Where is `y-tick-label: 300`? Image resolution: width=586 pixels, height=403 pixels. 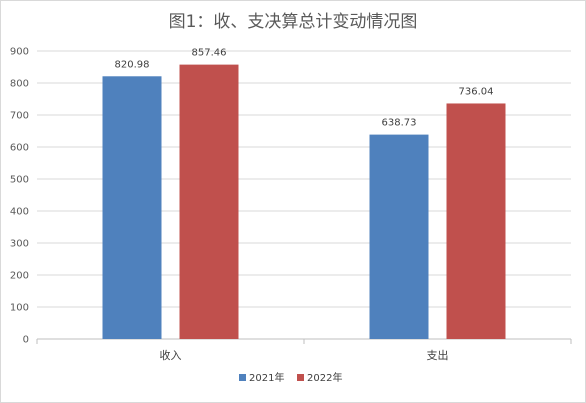
y-tick-label: 300 is located at coordinates (19, 244).